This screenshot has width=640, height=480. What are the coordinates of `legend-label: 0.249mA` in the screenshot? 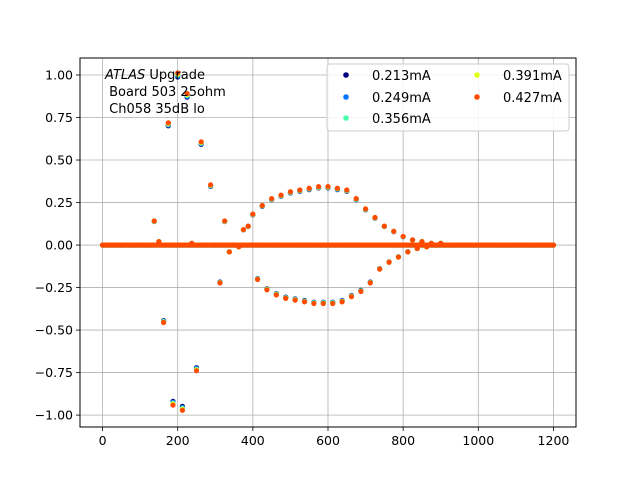 It's located at (401, 98).